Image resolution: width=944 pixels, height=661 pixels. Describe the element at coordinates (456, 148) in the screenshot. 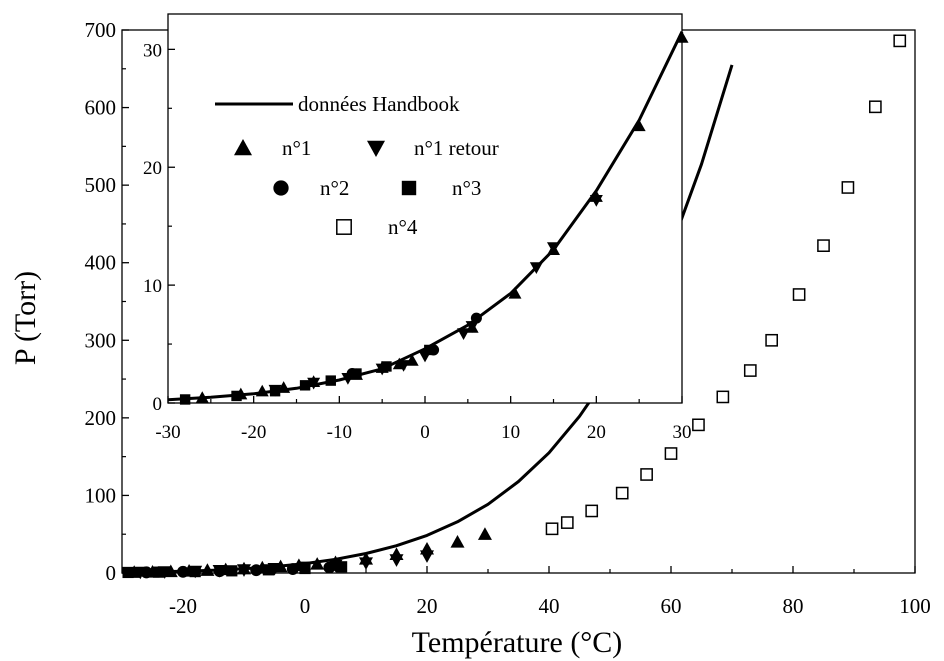

I see `legend-label: n°1 retour` at that location.